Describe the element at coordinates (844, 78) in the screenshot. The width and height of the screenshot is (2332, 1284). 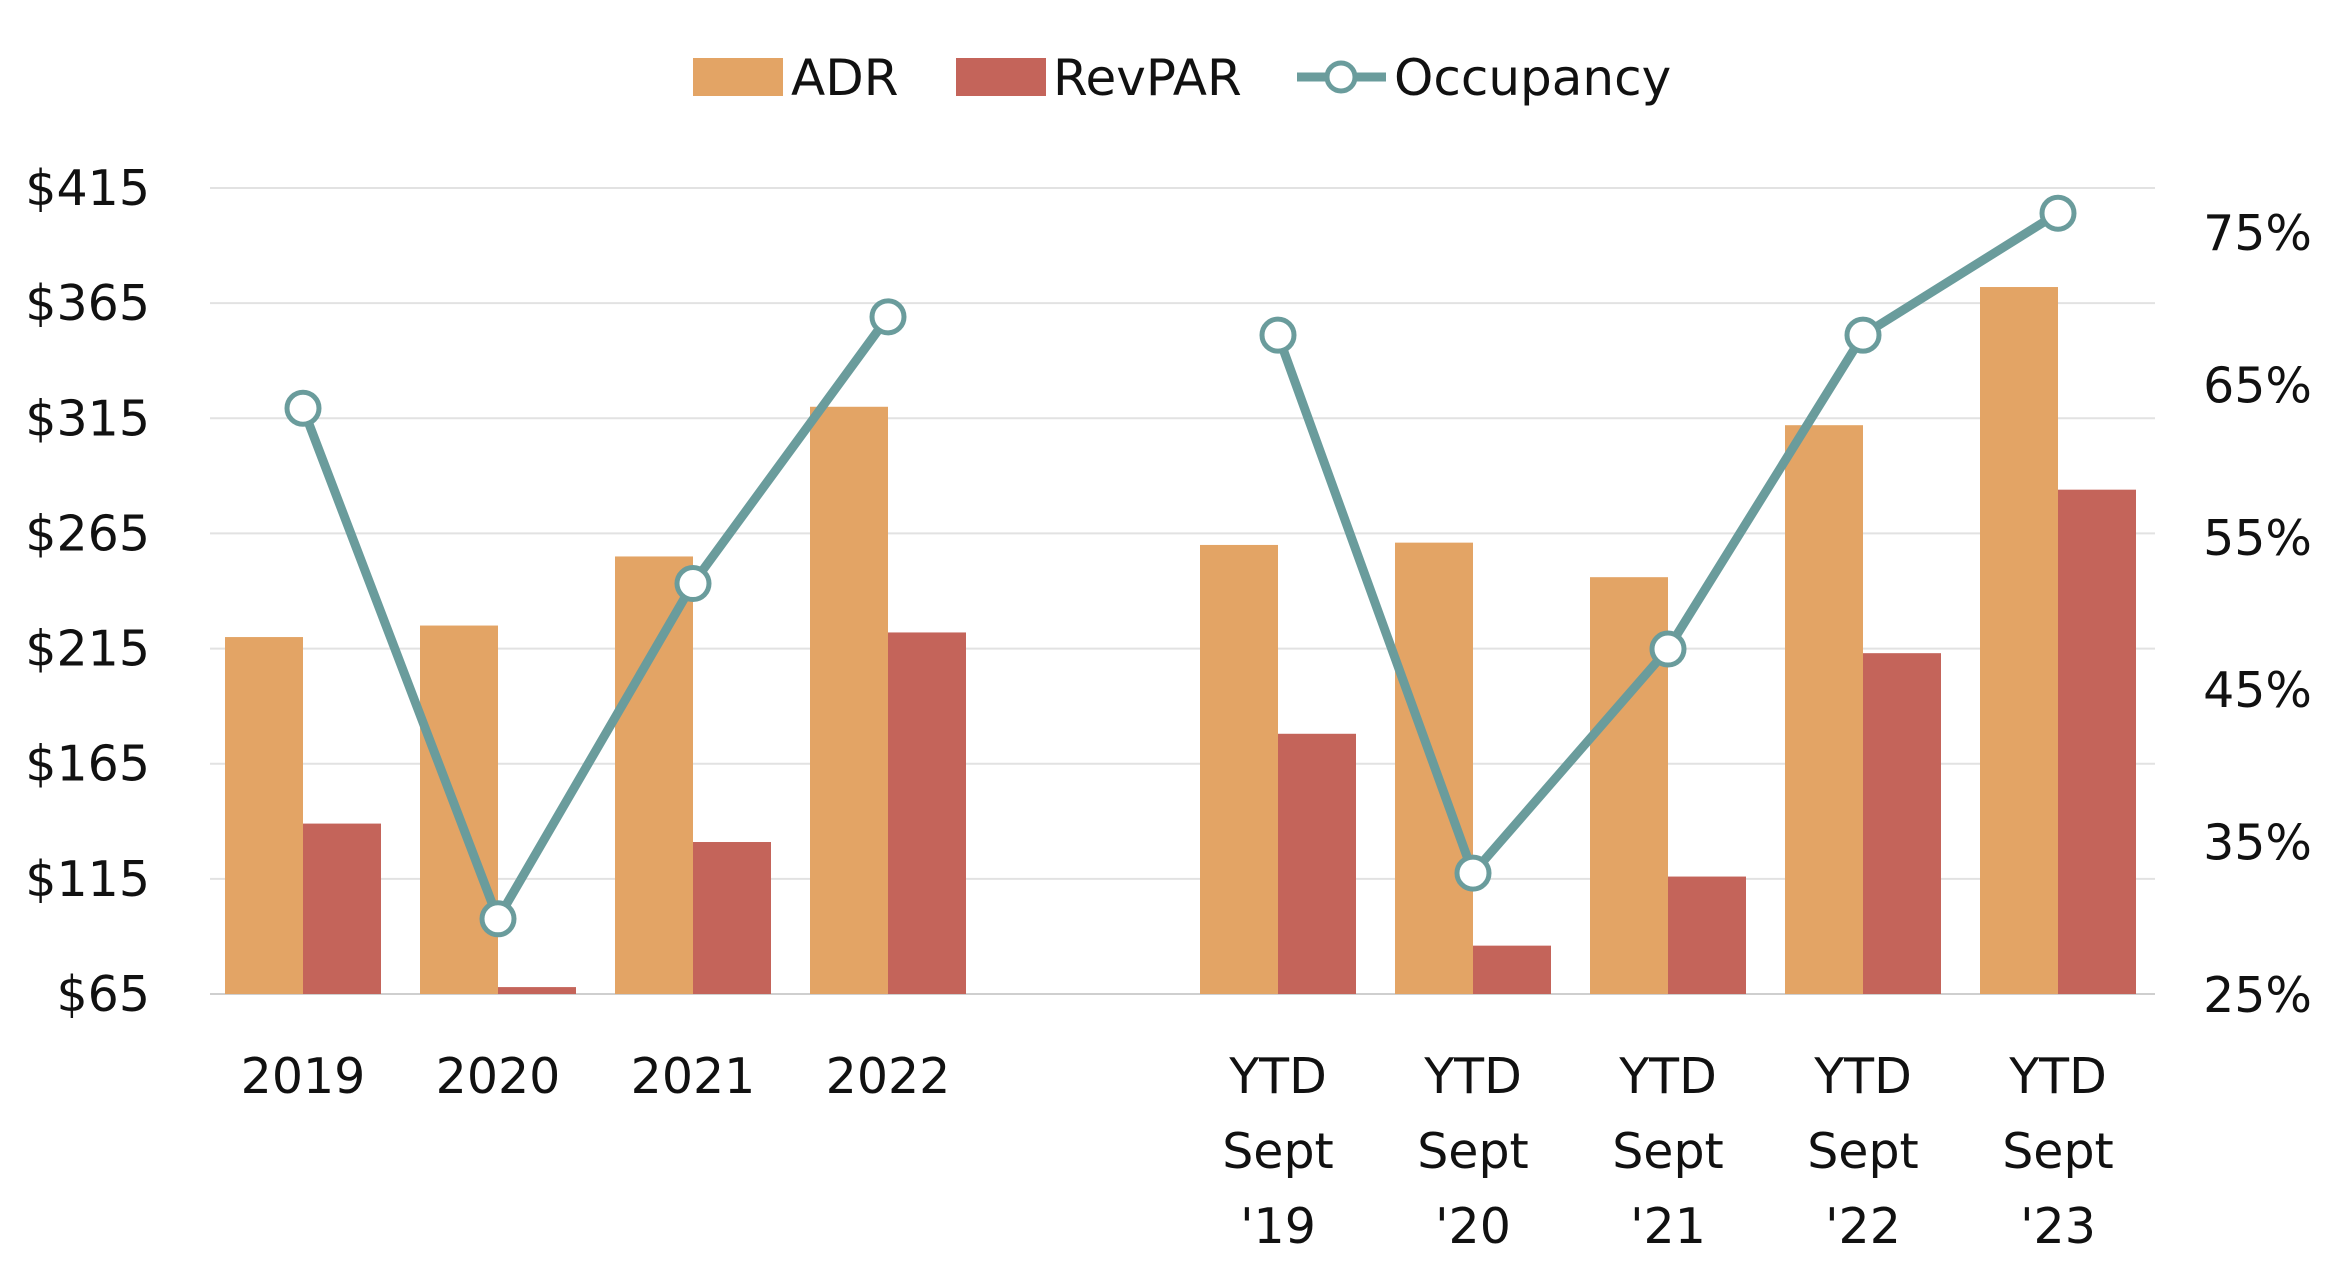
I see `legend-label-adr: ADR` at that location.